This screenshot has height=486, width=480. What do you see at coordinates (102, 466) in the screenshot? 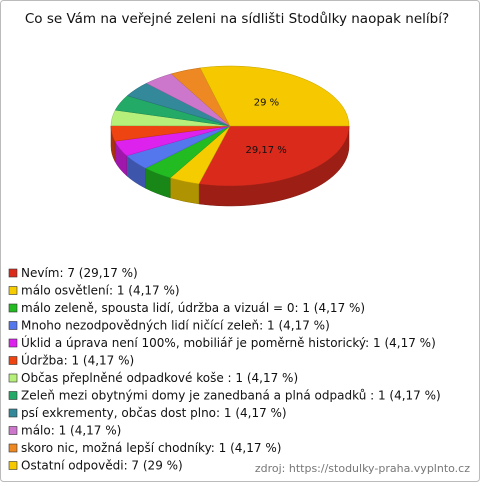
I see `legend-label: Ostatní odpovědi: 7 (29 %)` at bounding box center [102, 466].